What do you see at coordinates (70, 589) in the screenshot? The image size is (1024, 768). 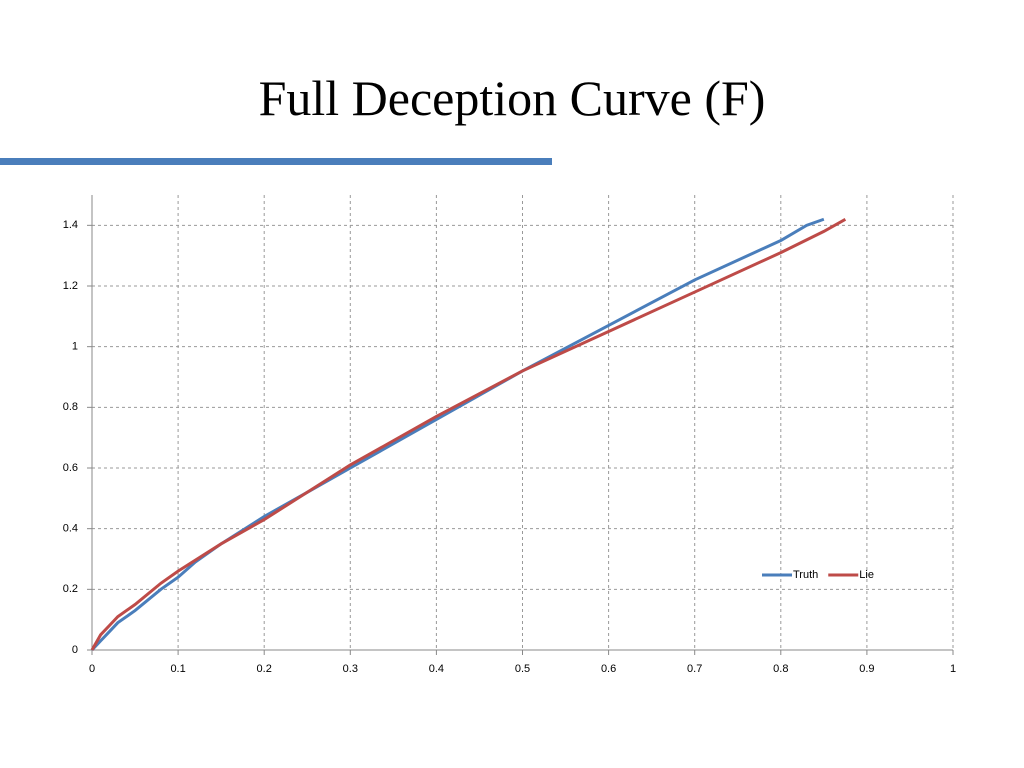 I see `y-tick-label: 0.2` at bounding box center [70, 589].